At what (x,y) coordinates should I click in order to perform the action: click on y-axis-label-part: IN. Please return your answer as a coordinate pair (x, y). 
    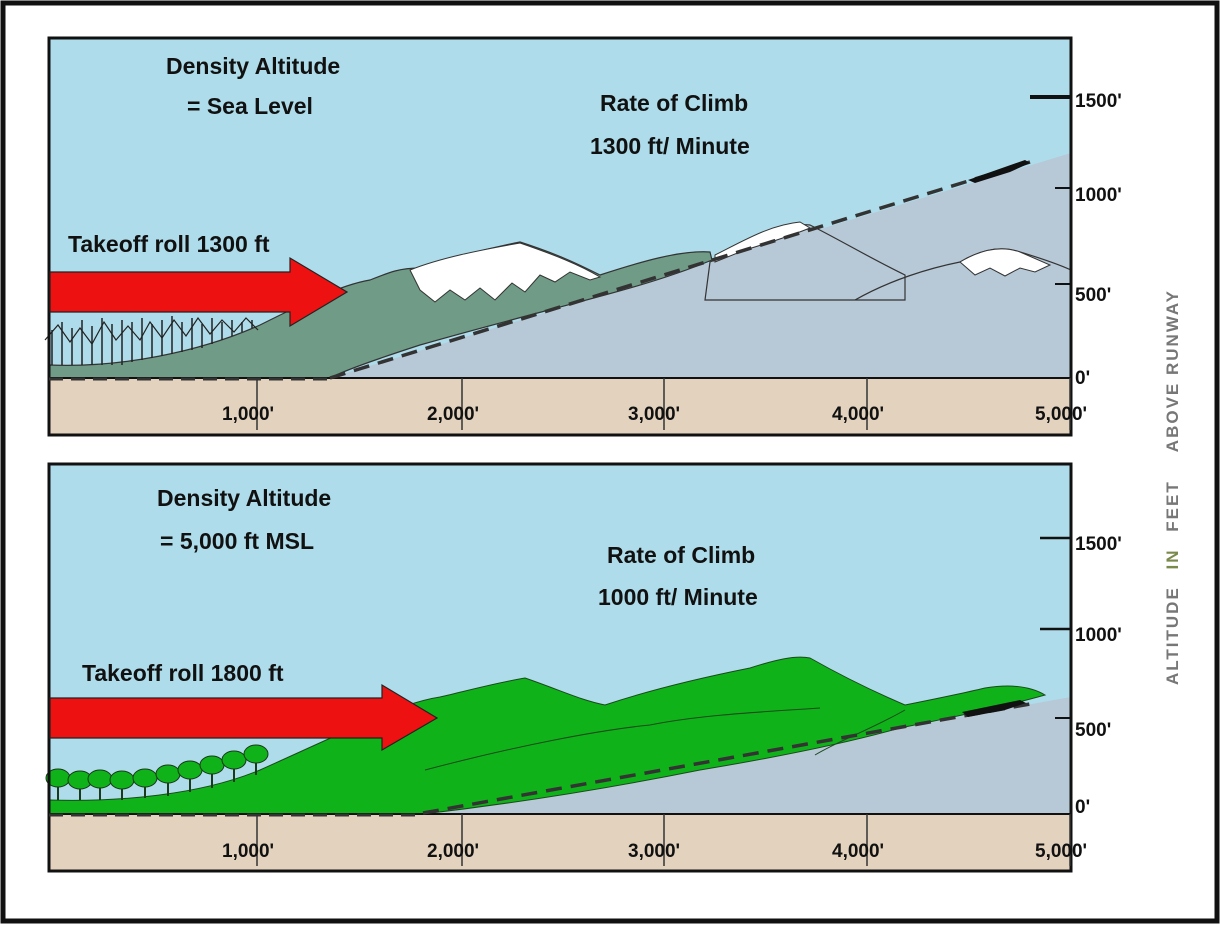
    Looking at the image, I should click on (1172, 558).